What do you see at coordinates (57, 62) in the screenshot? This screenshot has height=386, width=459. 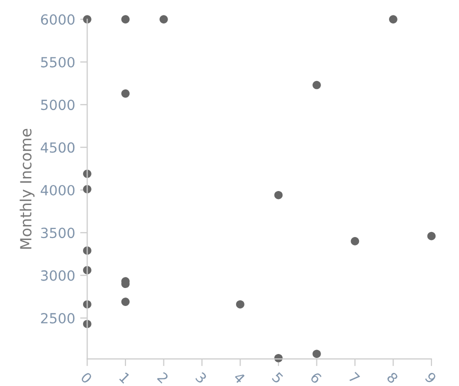 I see `y-tick-label: 5500` at bounding box center [57, 62].